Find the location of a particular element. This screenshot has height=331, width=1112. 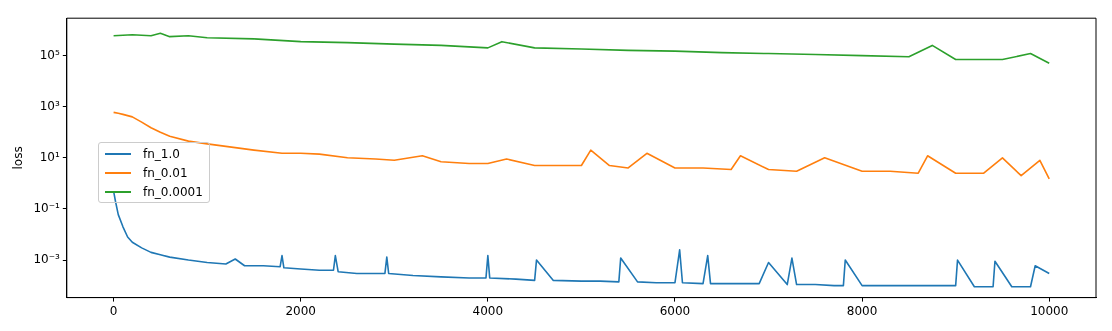

x-tick-label: 2000 is located at coordinates (300, 310).